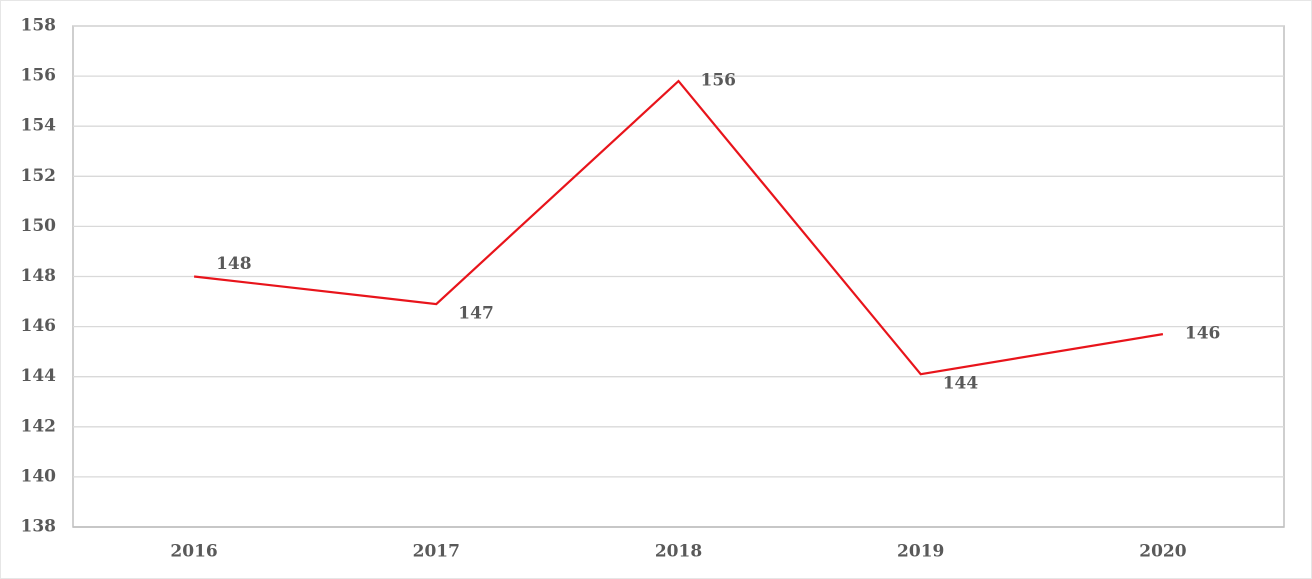 This screenshot has height=579, width=1312. What do you see at coordinates (39, 426) in the screenshot?
I see `y-tick-label: 142` at bounding box center [39, 426].